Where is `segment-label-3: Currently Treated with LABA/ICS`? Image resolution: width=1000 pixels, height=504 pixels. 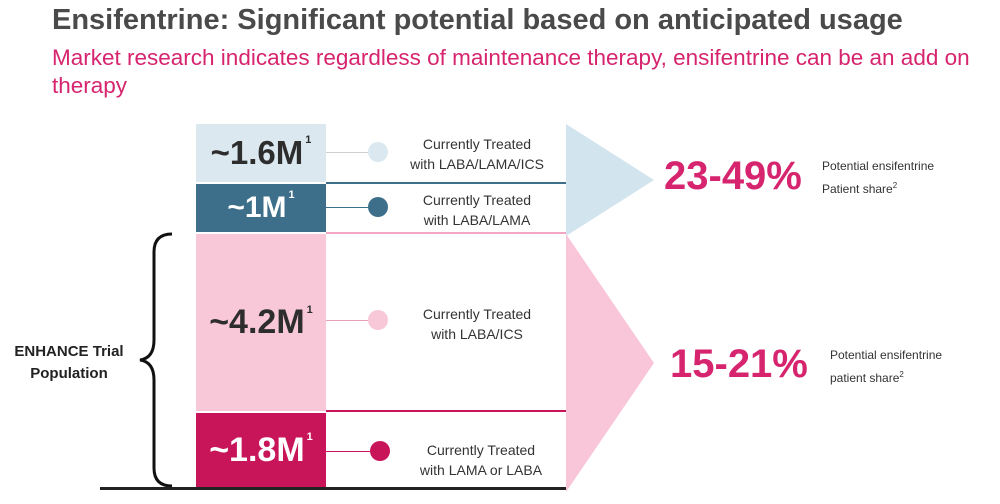
segment-label-3: Currently Treated with LABA/ICS is located at coordinates (477, 324).